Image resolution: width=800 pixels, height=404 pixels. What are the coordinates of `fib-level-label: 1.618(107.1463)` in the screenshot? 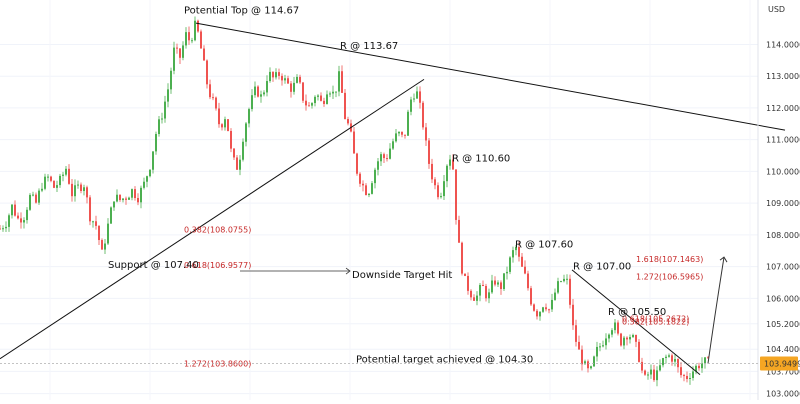 It's located at (669, 259).